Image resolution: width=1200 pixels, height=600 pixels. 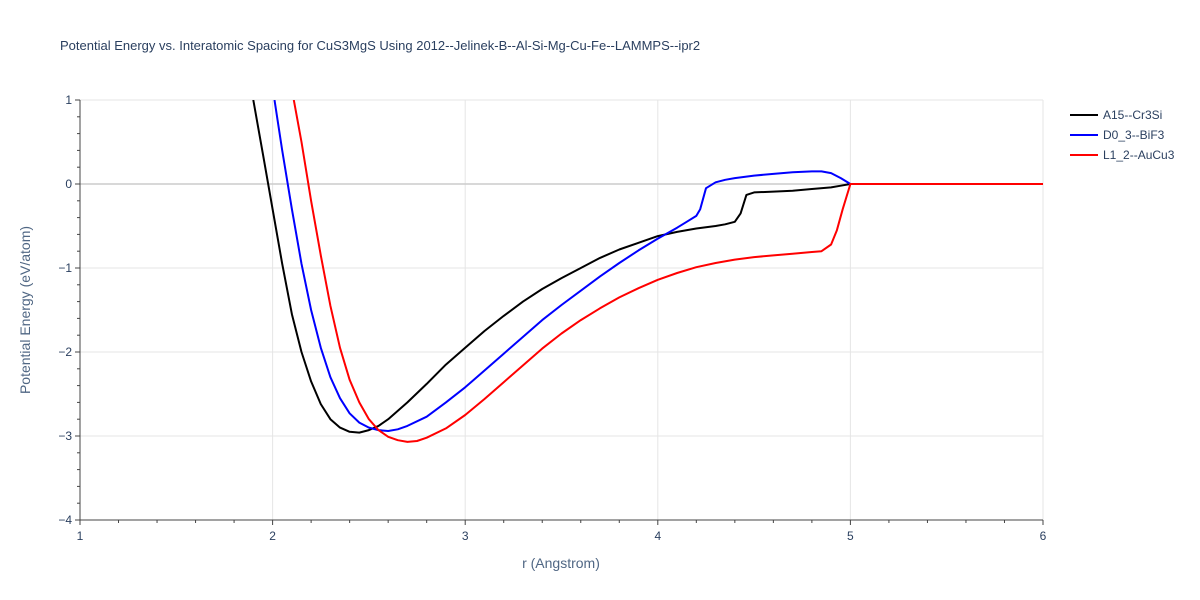 What do you see at coordinates (1043, 536) in the screenshot?
I see `x-tick-label: 6` at bounding box center [1043, 536].